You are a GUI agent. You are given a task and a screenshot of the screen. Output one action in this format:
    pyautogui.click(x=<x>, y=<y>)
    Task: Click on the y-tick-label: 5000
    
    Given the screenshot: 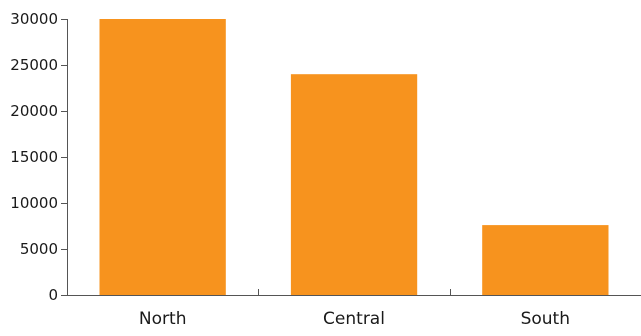 What is the action you would take?
    pyautogui.click(x=39, y=249)
    